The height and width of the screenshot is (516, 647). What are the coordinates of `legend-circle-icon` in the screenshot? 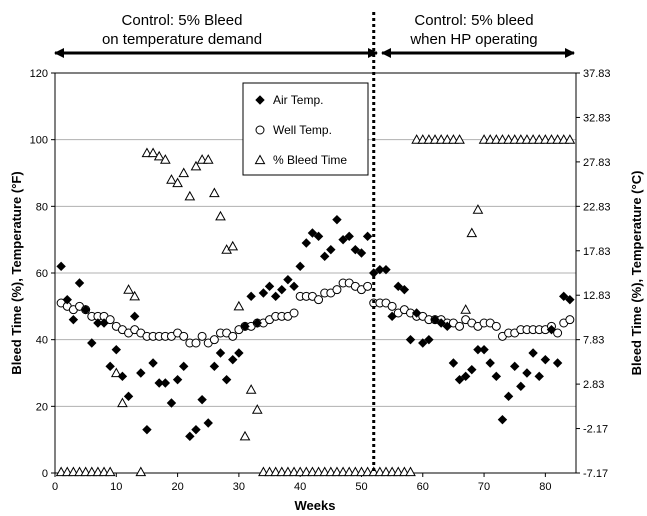 It's located at (260, 130).